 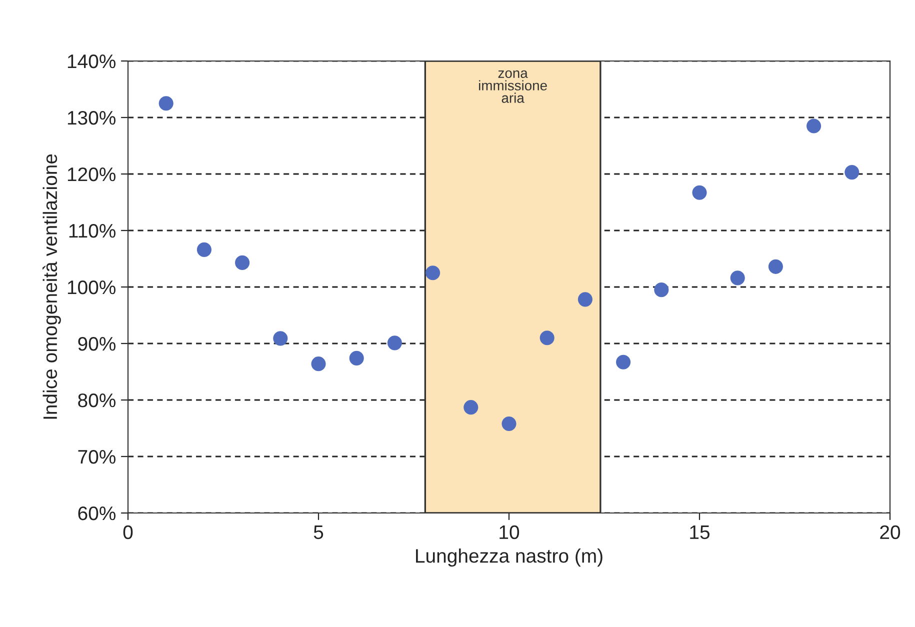 I want to click on x-tick-label: 0, so click(x=128, y=532).